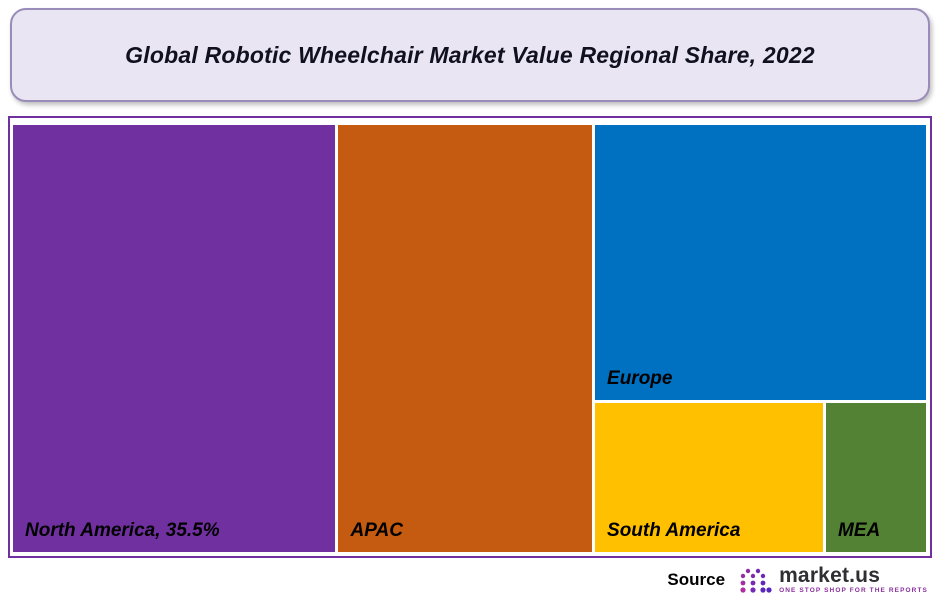  I want to click on tile-label-north-america: North America, 35.5%, so click(122, 530).